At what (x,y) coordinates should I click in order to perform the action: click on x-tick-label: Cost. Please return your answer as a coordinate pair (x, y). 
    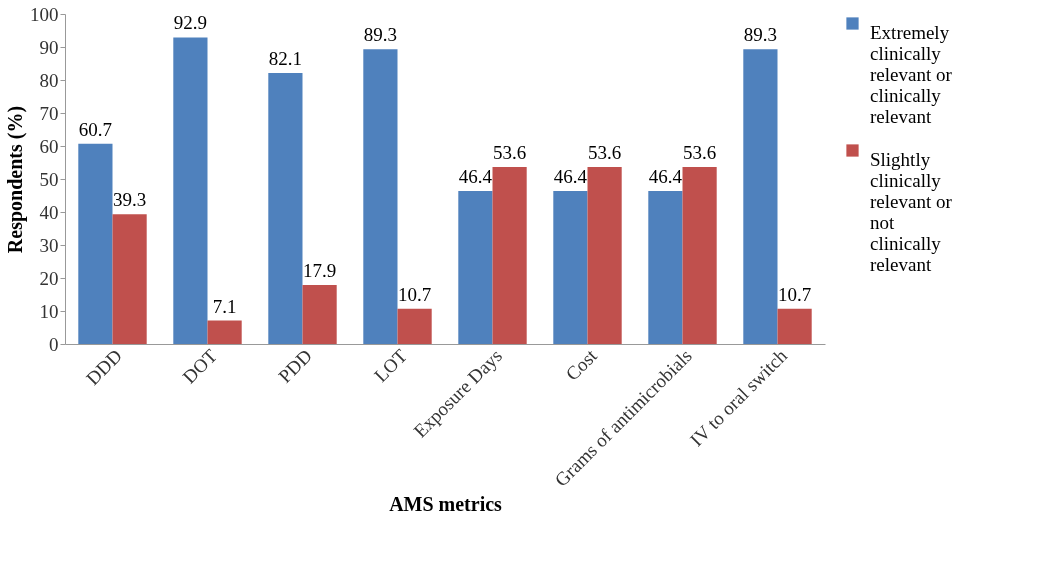
    Looking at the image, I should click on (581, 364).